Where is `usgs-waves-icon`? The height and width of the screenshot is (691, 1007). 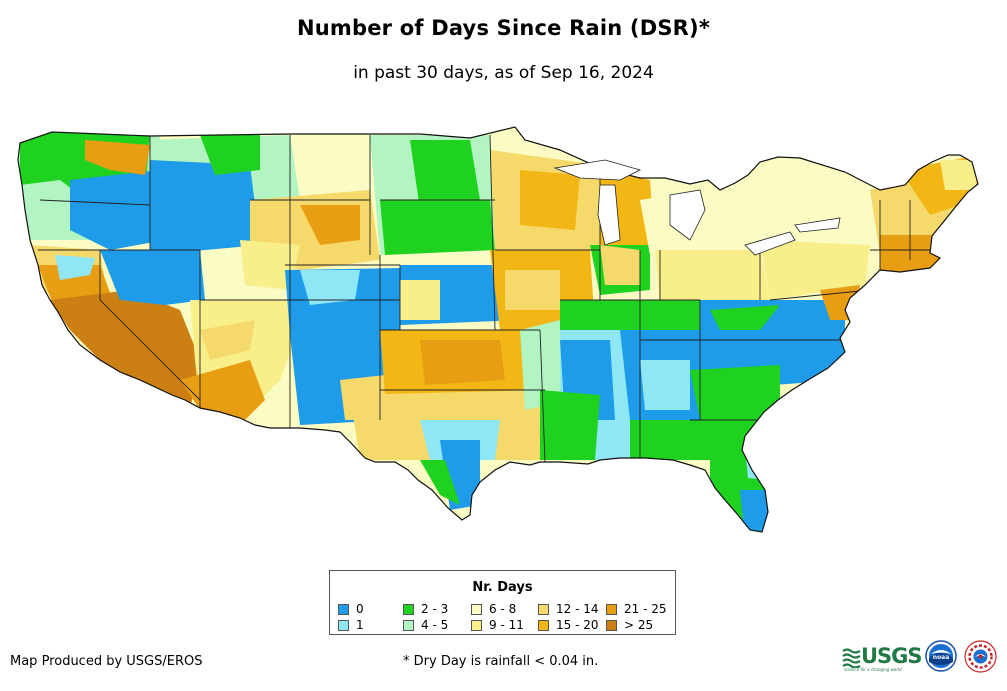 usgs-waves-icon is located at coordinates (851, 658).